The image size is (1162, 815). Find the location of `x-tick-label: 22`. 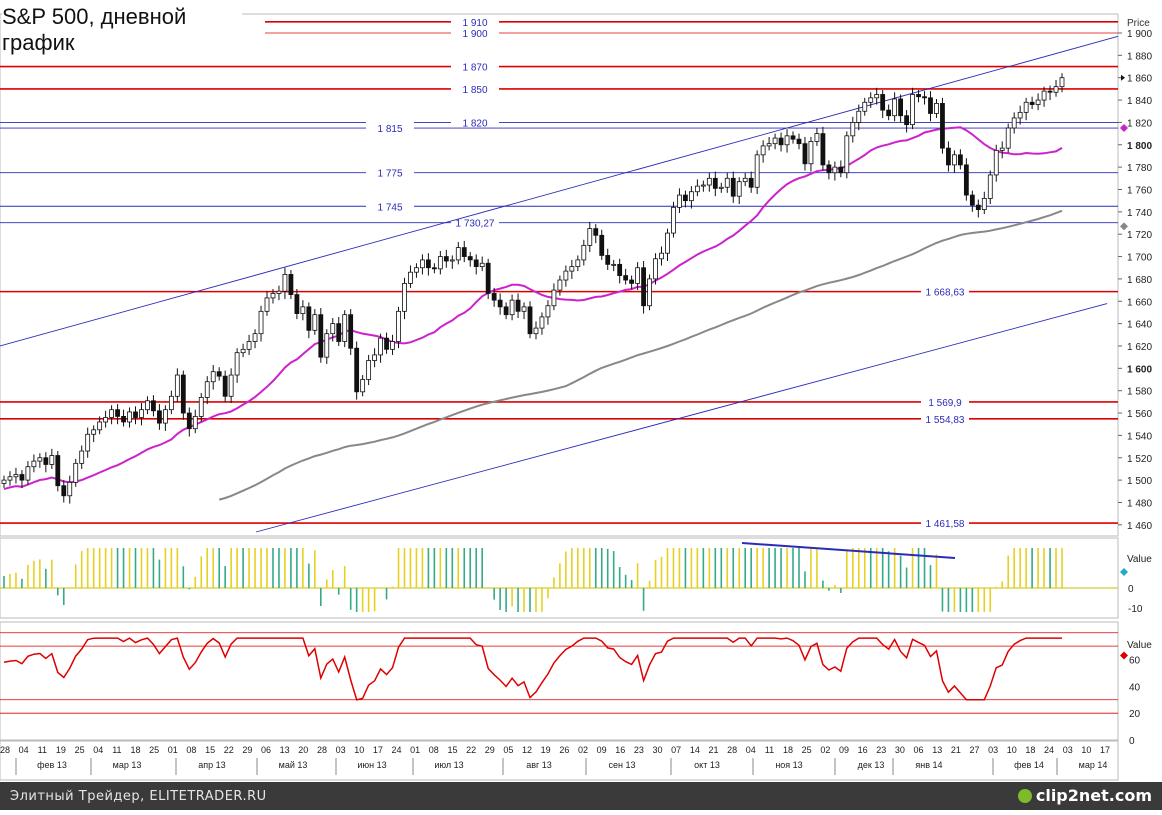

x-tick-label: 22 is located at coordinates (471, 750).